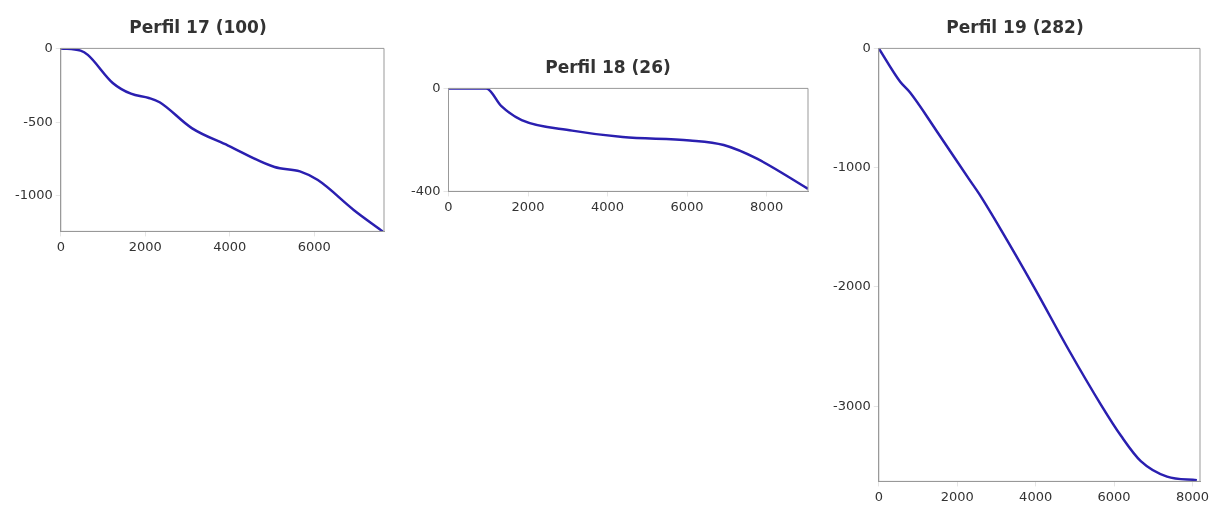 Image resolution: width=1214 pixels, height=510 pixels. Describe the element at coordinates (851, 405) in the screenshot. I see `y-tick-label: -3000` at that location.